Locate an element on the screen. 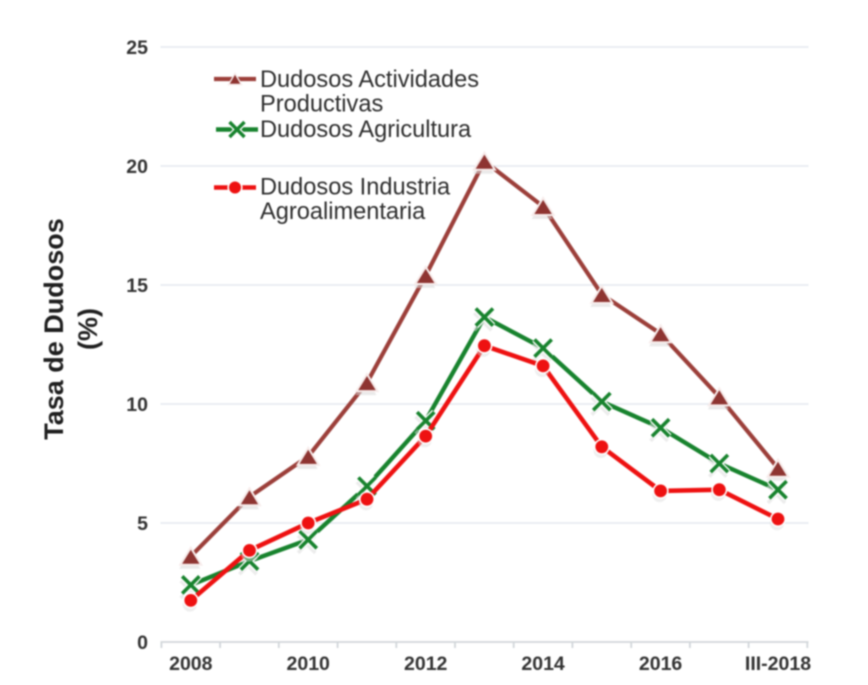 The image size is (868, 685). svg-text: Dudosos Industria is located at coordinates (355, 188).